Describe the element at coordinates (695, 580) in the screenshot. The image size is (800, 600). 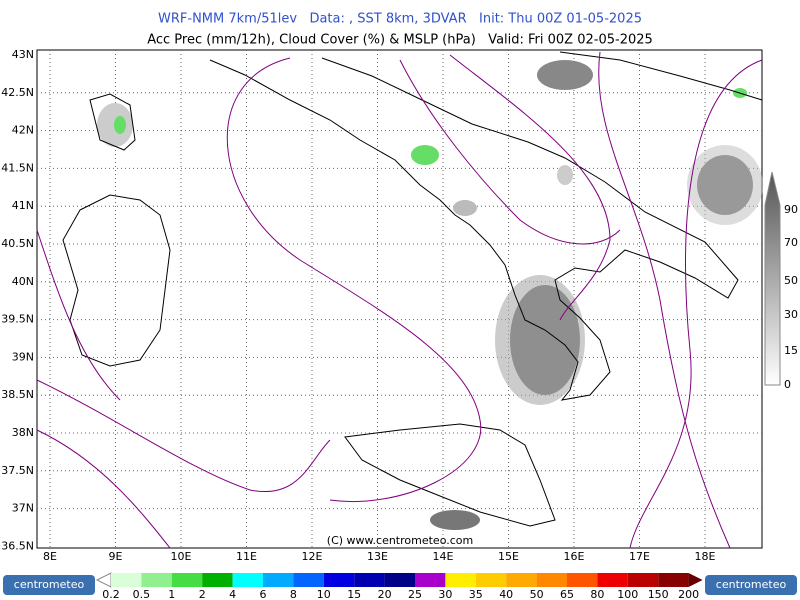
I see `arrow-right` at that location.